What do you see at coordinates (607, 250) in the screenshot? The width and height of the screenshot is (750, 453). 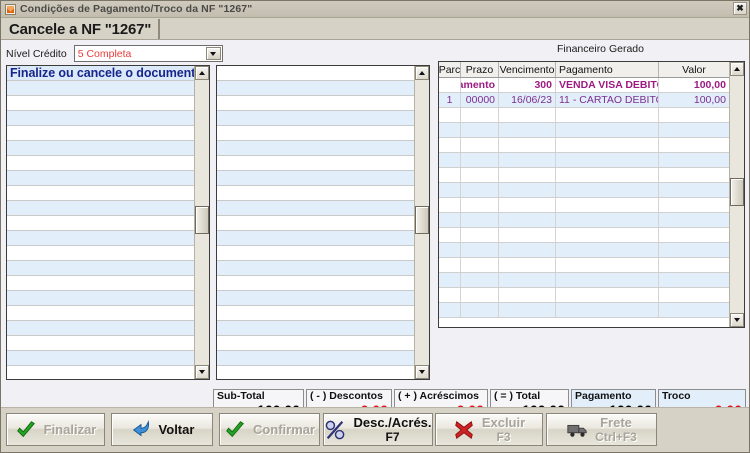 I see `grid-cell-pagamento` at bounding box center [607, 250].